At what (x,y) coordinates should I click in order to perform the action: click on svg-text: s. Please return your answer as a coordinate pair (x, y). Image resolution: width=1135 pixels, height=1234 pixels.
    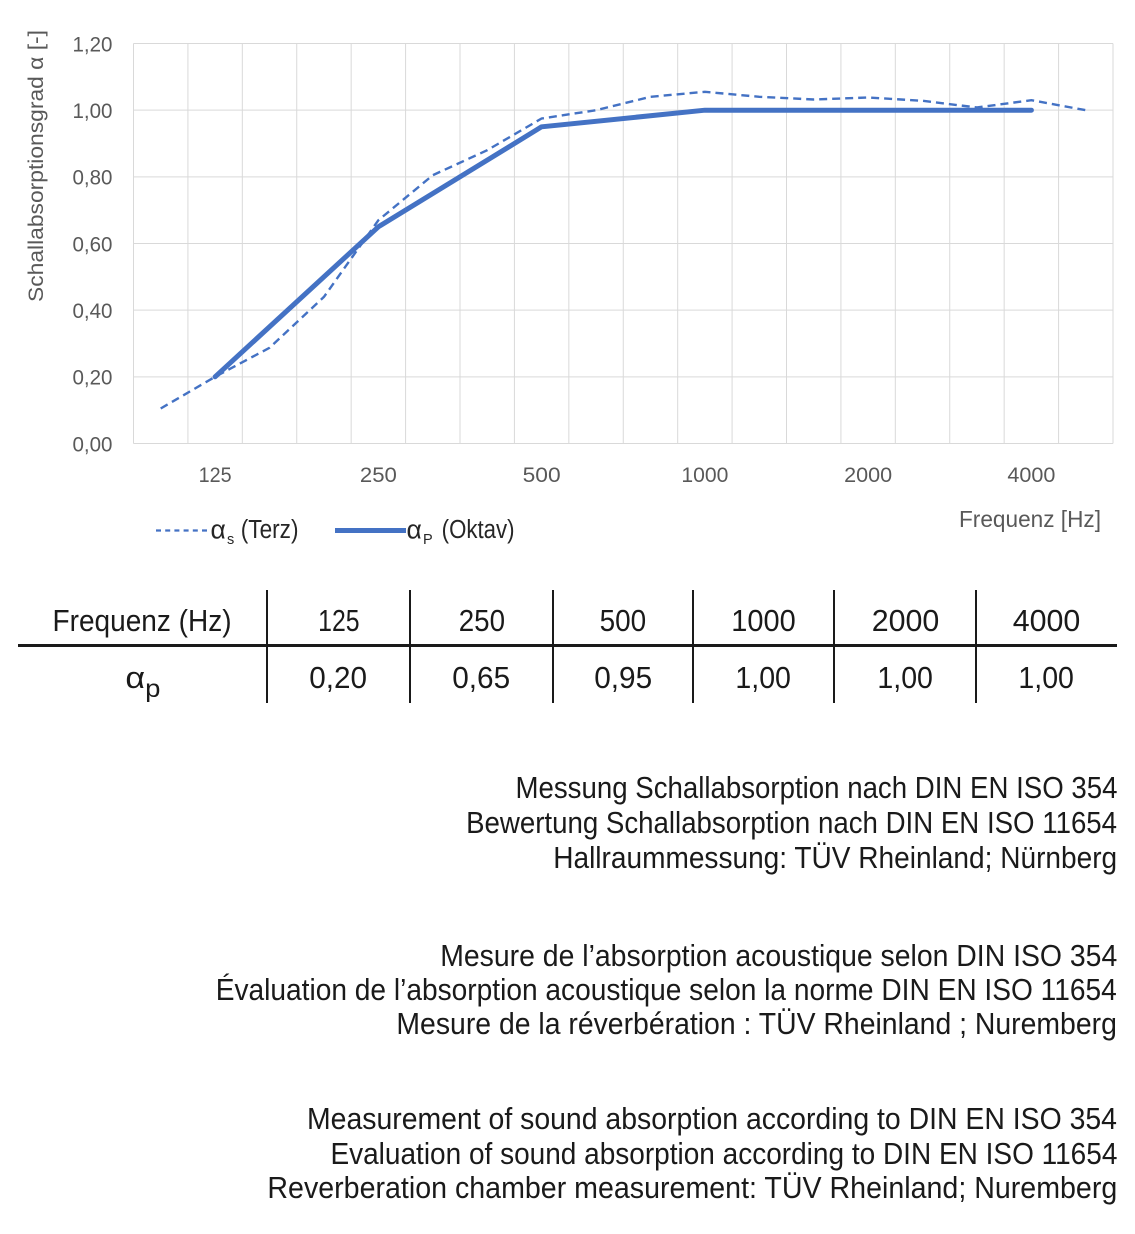
    Looking at the image, I should click on (230, 540).